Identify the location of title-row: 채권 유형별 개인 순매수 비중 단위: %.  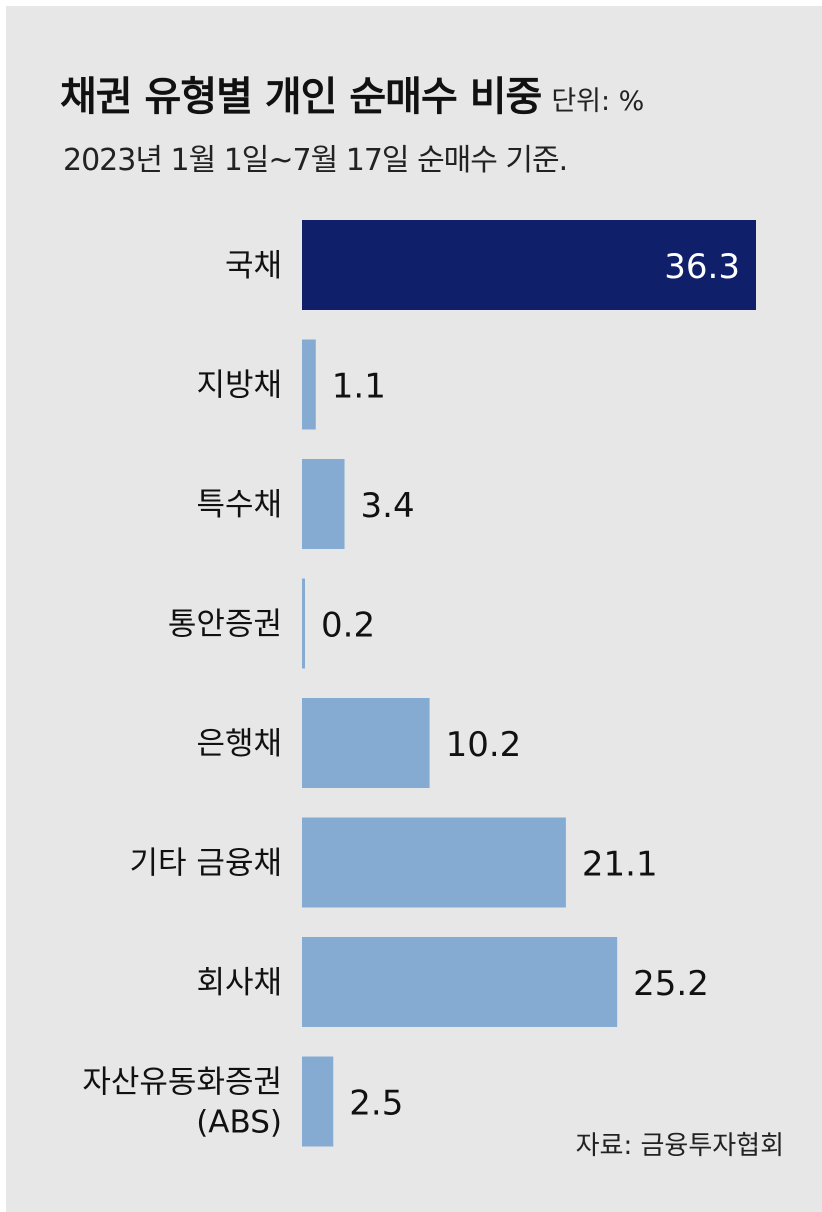
(352, 93).